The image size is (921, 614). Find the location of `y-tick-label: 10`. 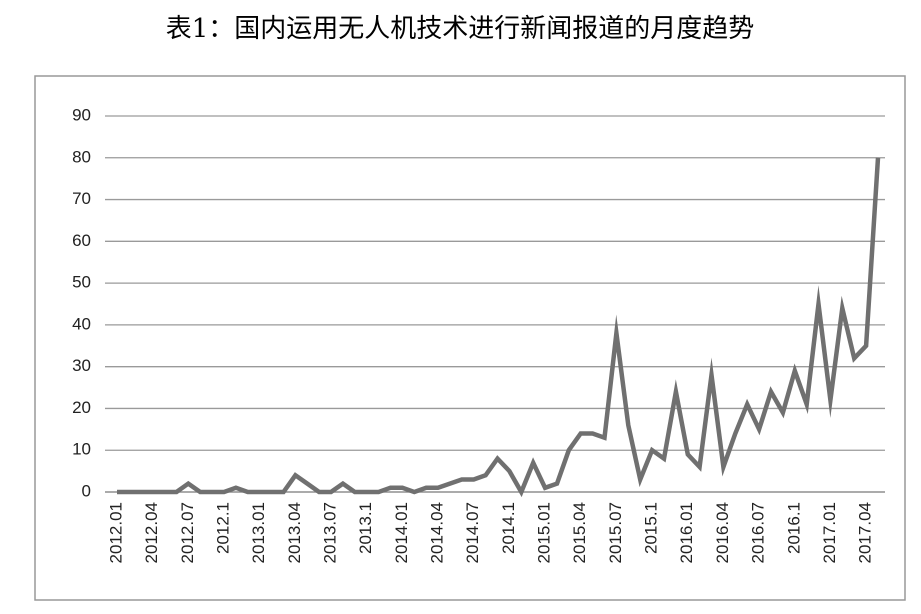

y-tick-label: 10 is located at coordinates (81, 449).